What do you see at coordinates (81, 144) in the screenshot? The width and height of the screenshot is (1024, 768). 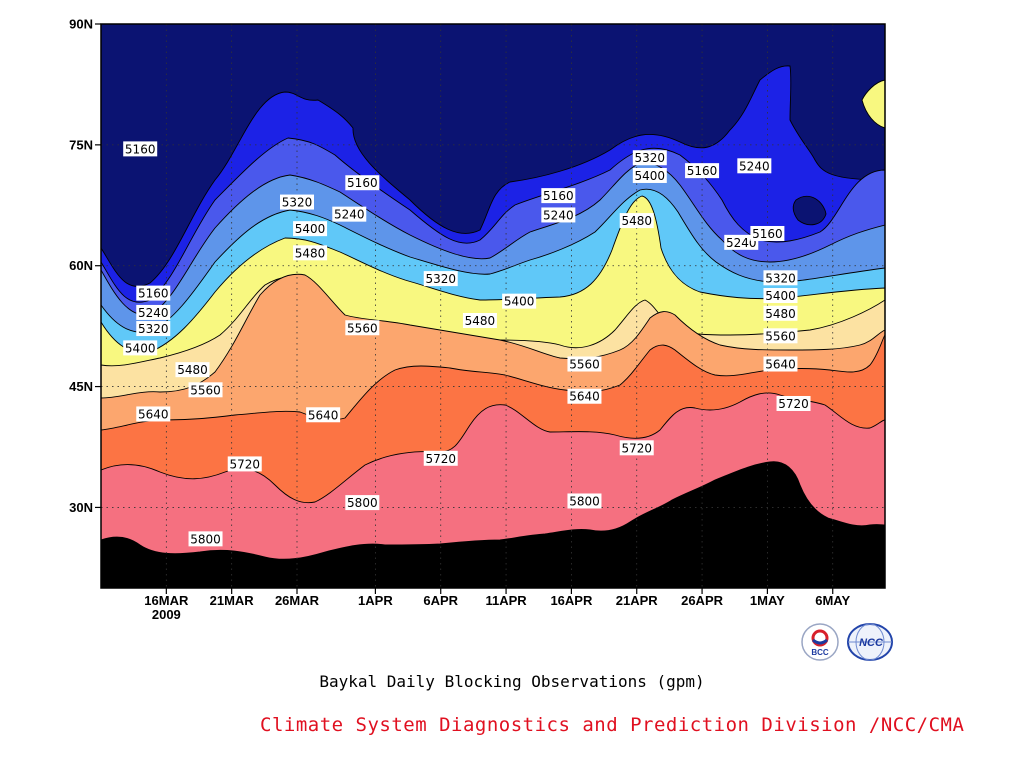 I see `y-tick-label: 75N` at bounding box center [81, 144].